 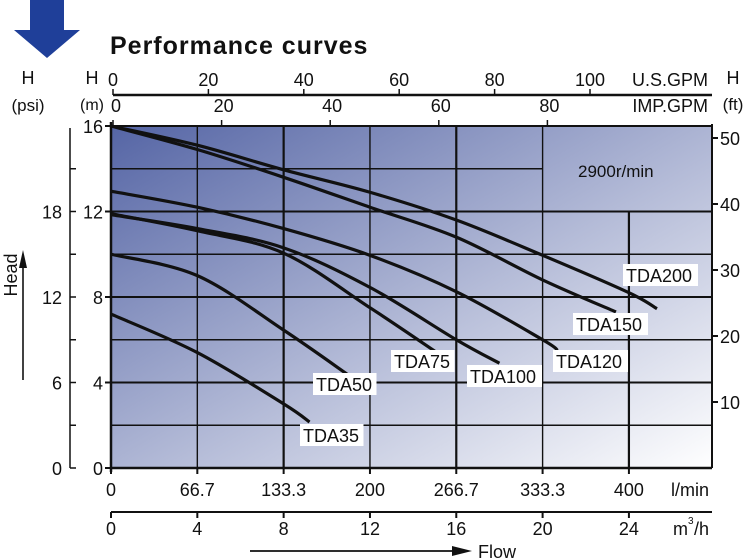 I want to click on tick-label-usgpm: 0, so click(x=113, y=80).